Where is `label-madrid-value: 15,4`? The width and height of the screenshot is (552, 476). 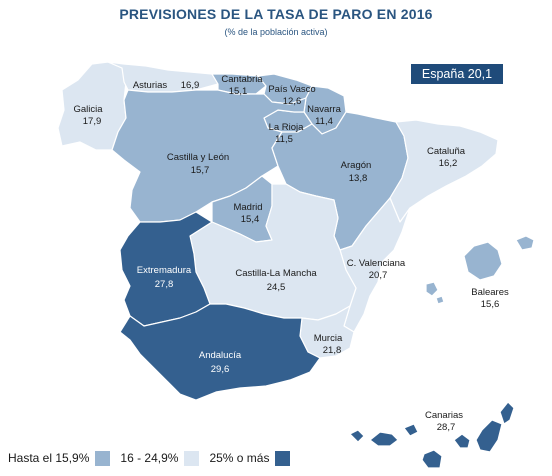 label-madrid-value: 15,4 is located at coordinates (250, 219).